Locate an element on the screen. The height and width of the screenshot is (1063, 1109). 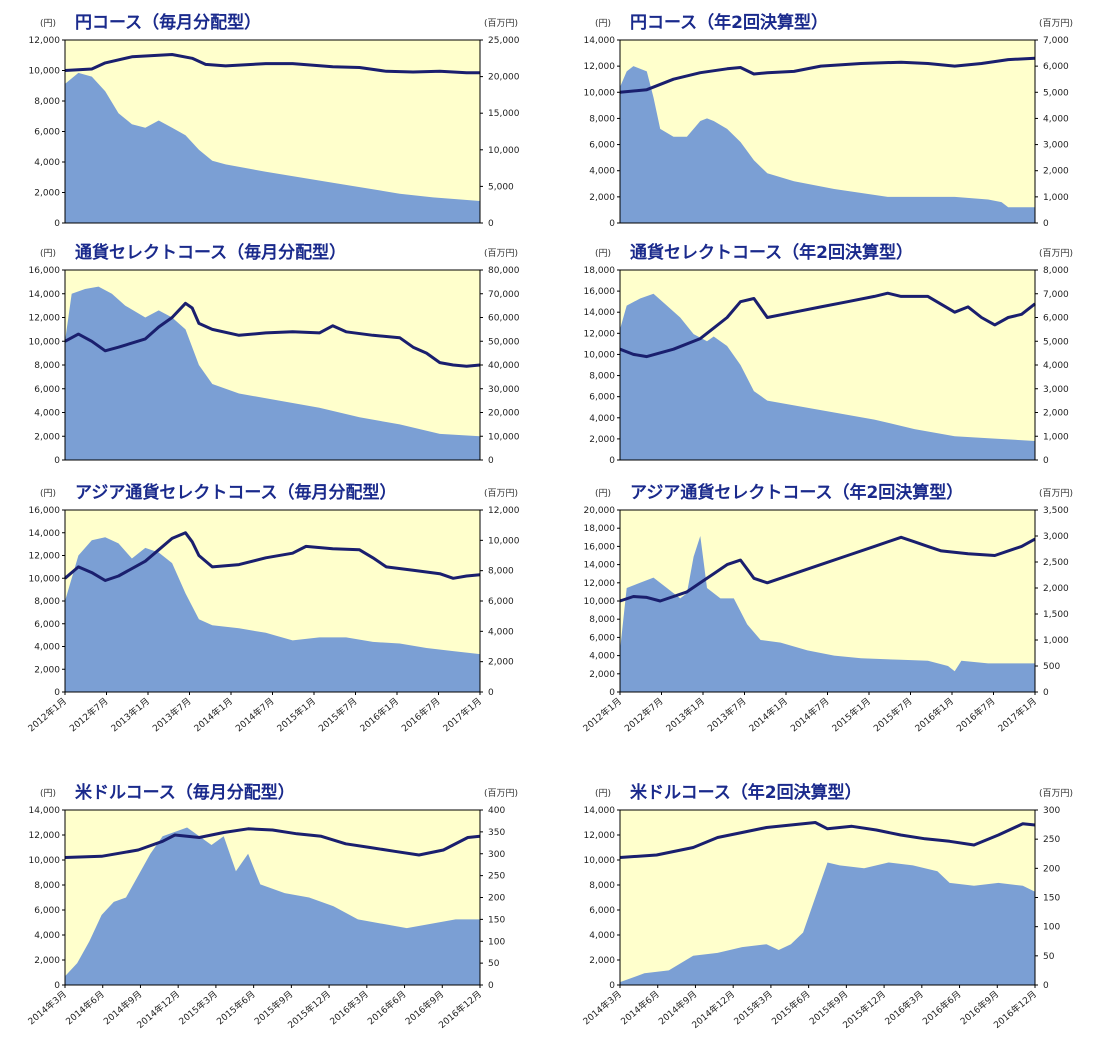
x-tick-label: 2016年1月 is located at coordinates (378, 714).